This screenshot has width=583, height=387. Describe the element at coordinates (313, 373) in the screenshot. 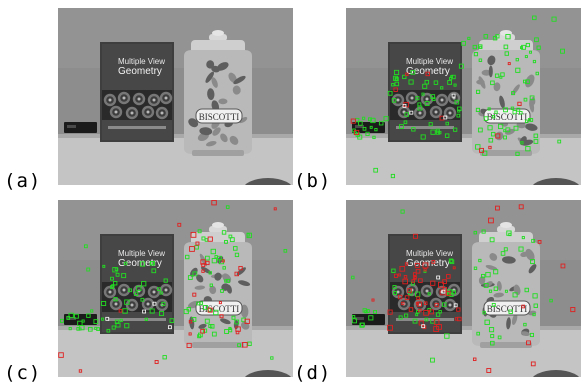

I see `panel-label-d: (d)` at that location.